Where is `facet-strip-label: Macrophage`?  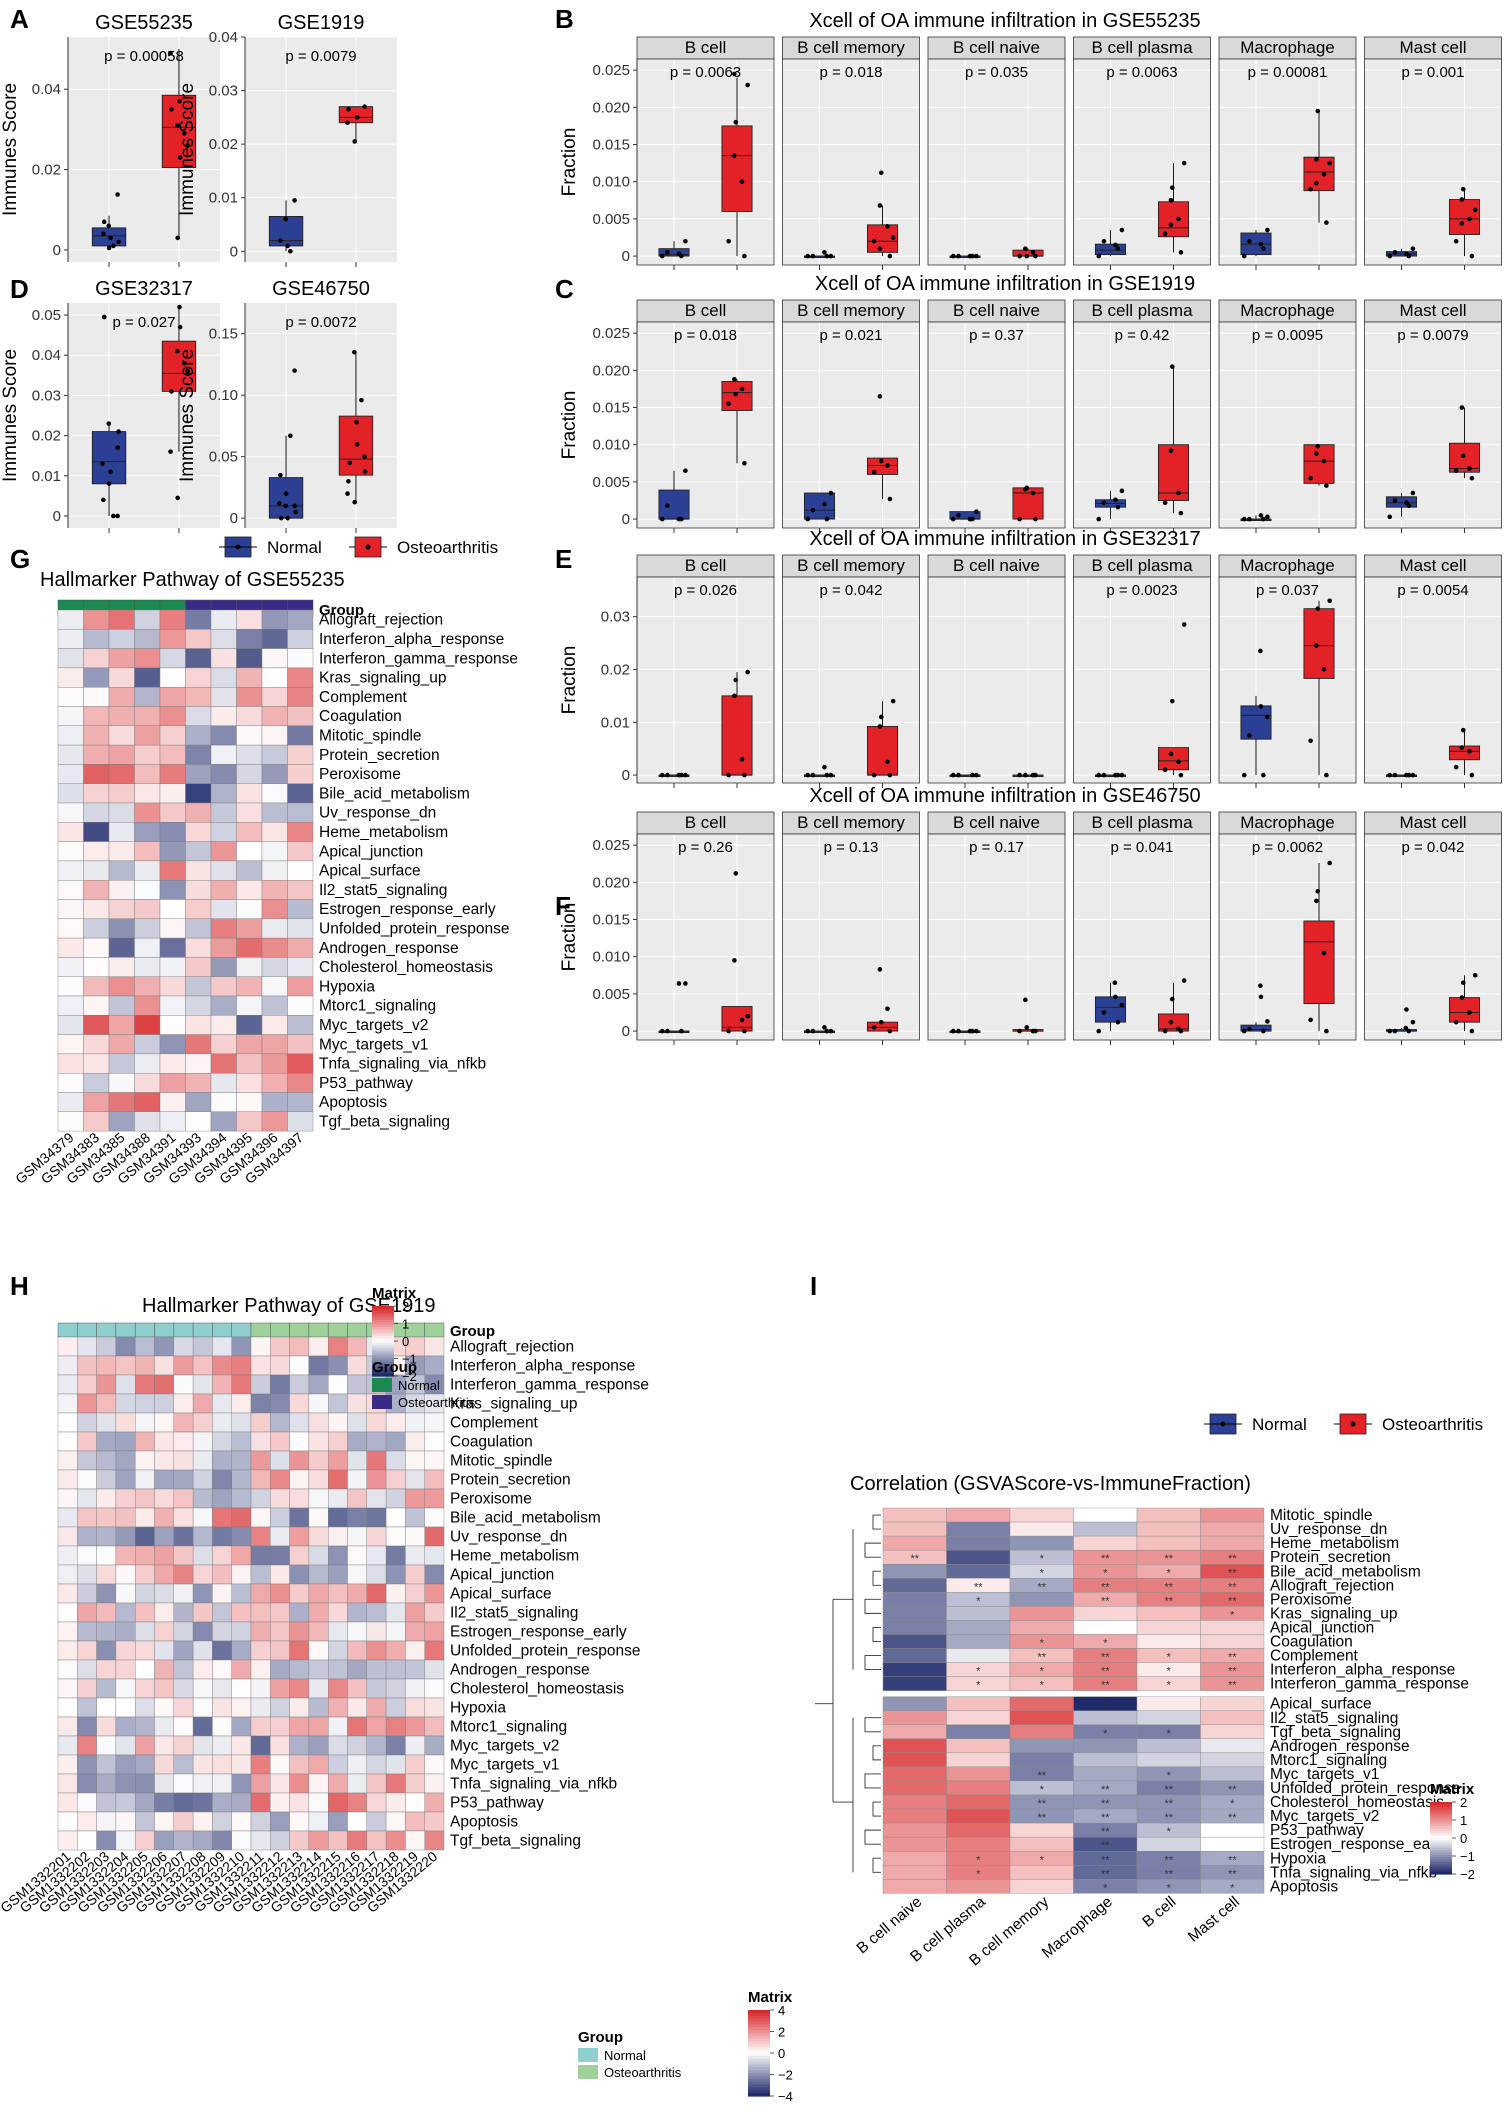 facet-strip-label: Macrophage is located at coordinates (1287, 310).